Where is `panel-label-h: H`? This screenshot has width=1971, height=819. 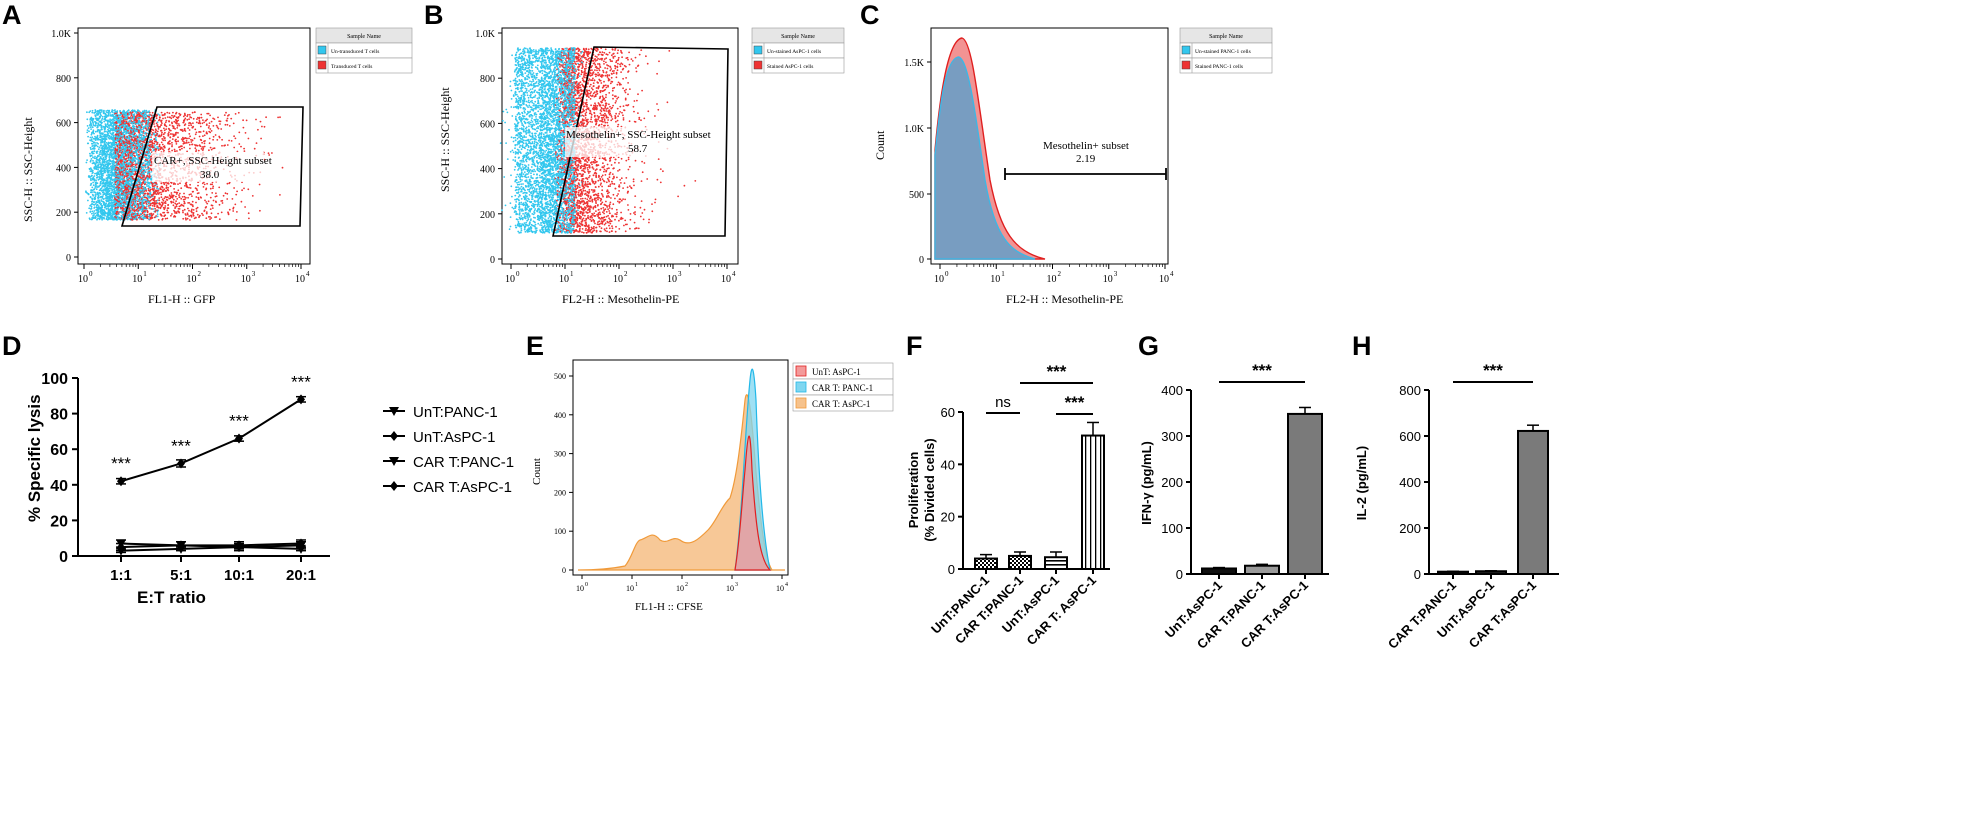 panel-label-h: H is located at coordinates (1362, 346).